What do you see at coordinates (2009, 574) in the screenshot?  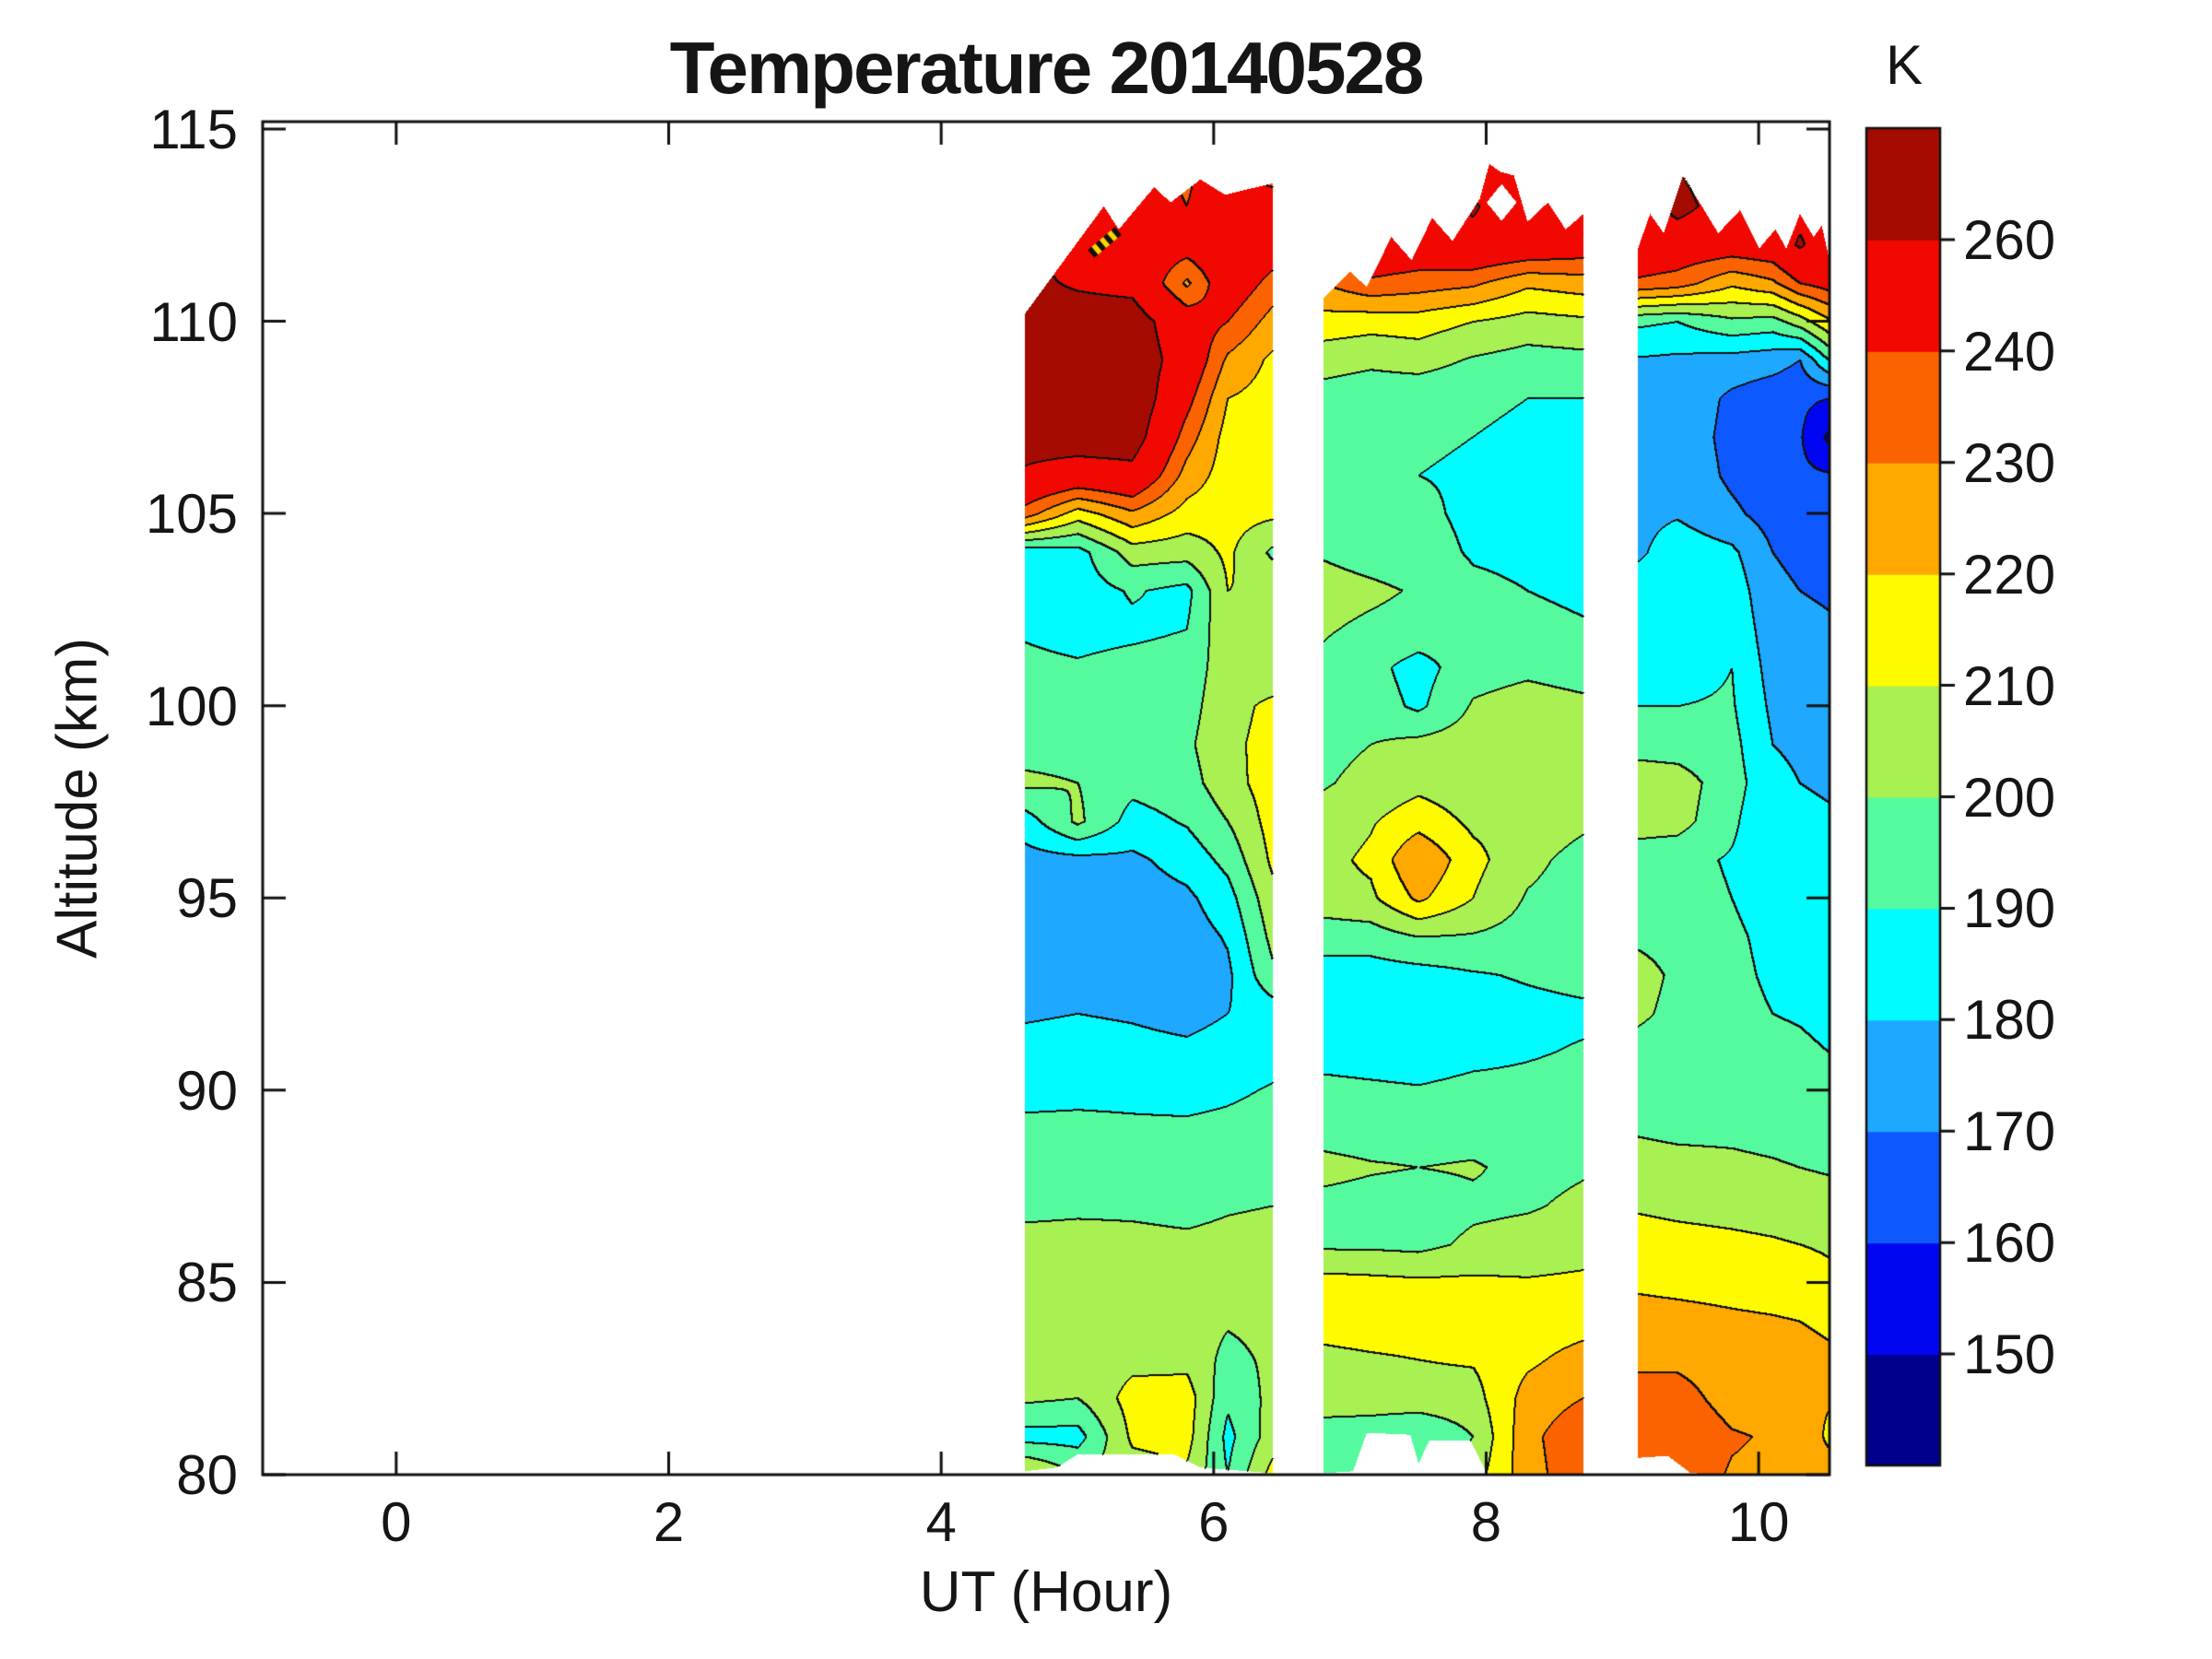 I see `colorbar-tick-label-220: 220` at bounding box center [2009, 574].